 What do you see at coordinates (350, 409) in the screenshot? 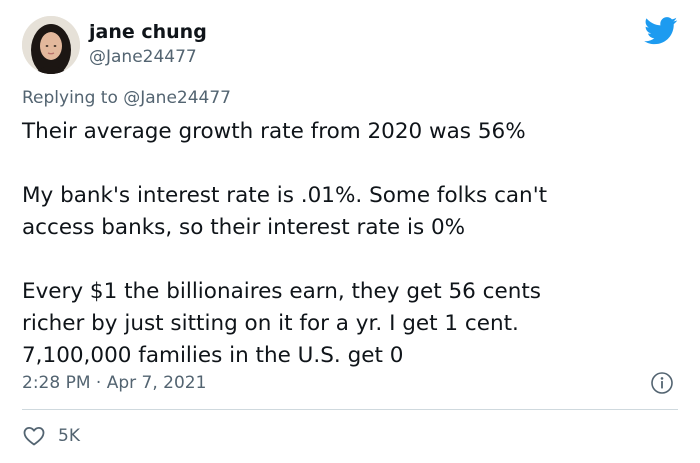
I see `divider` at bounding box center [350, 409].